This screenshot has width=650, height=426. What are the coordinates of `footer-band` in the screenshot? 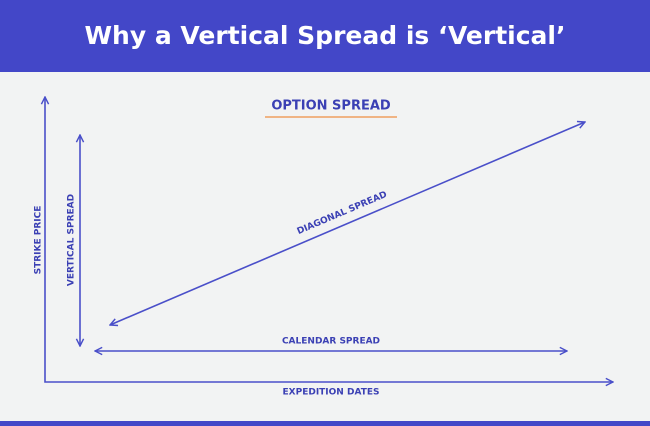 It's located at (325, 423).